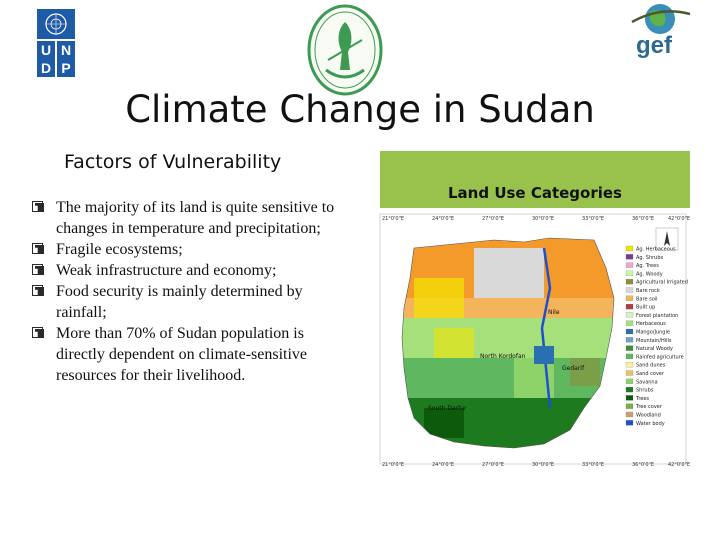 The width and height of the screenshot is (720, 540). What do you see at coordinates (645, 391) in the screenshot?
I see `legend-label: Shrubs` at bounding box center [645, 391].